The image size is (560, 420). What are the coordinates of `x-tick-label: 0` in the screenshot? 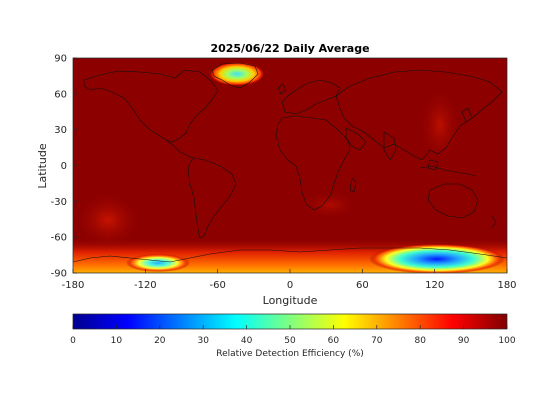 It's located at (290, 285).